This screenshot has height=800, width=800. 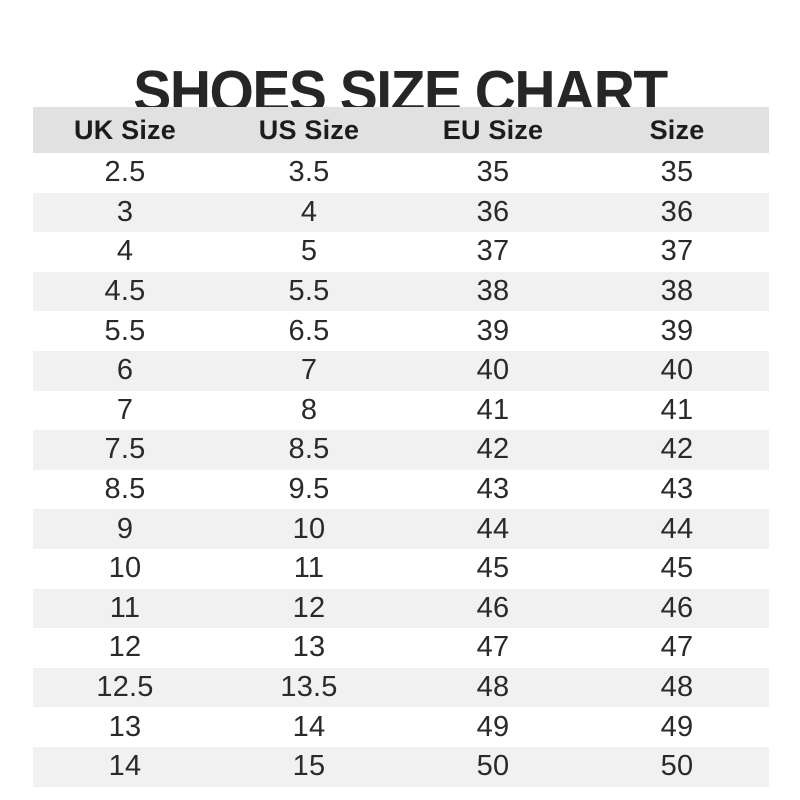 What do you see at coordinates (125, 370) in the screenshot?
I see `cell-uk-size: 6` at bounding box center [125, 370].